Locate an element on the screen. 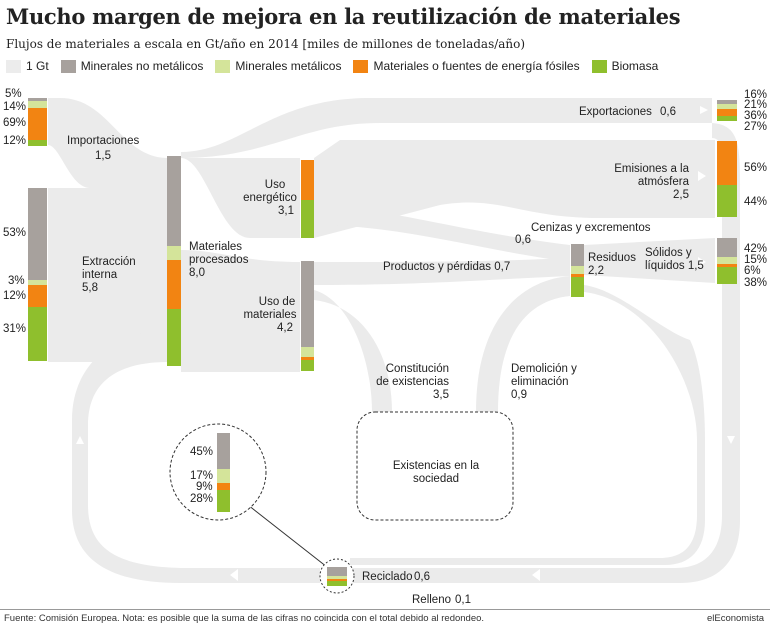  label-solids-1: Sólidos y is located at coordinates (668, 253).